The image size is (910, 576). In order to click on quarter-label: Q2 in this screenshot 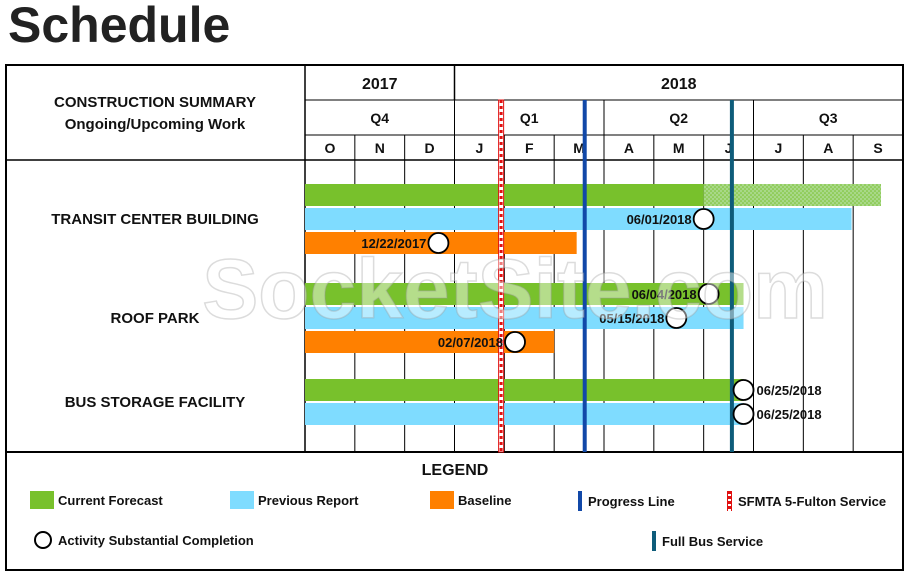, I will do `click(678, 118)`.